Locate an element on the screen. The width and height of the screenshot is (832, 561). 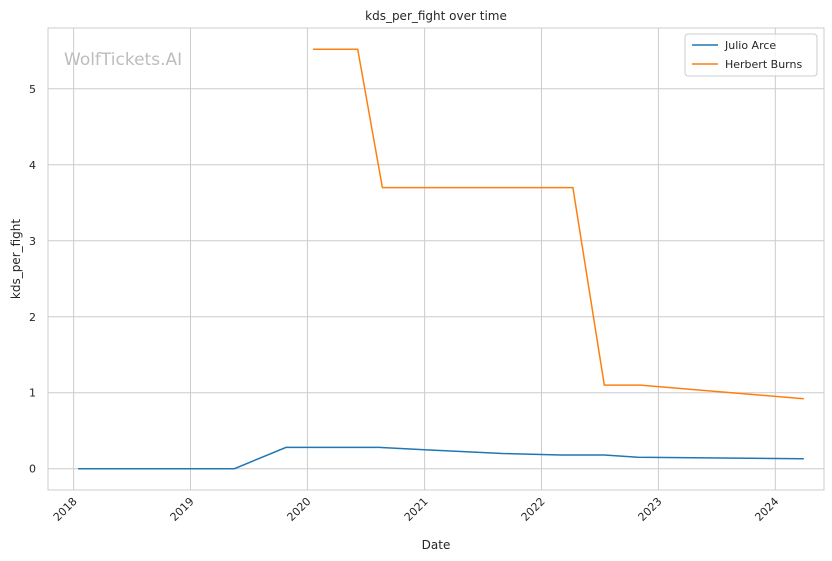
legend-label-julio-arce: Julio Arce is located at coordinates (750, 45).